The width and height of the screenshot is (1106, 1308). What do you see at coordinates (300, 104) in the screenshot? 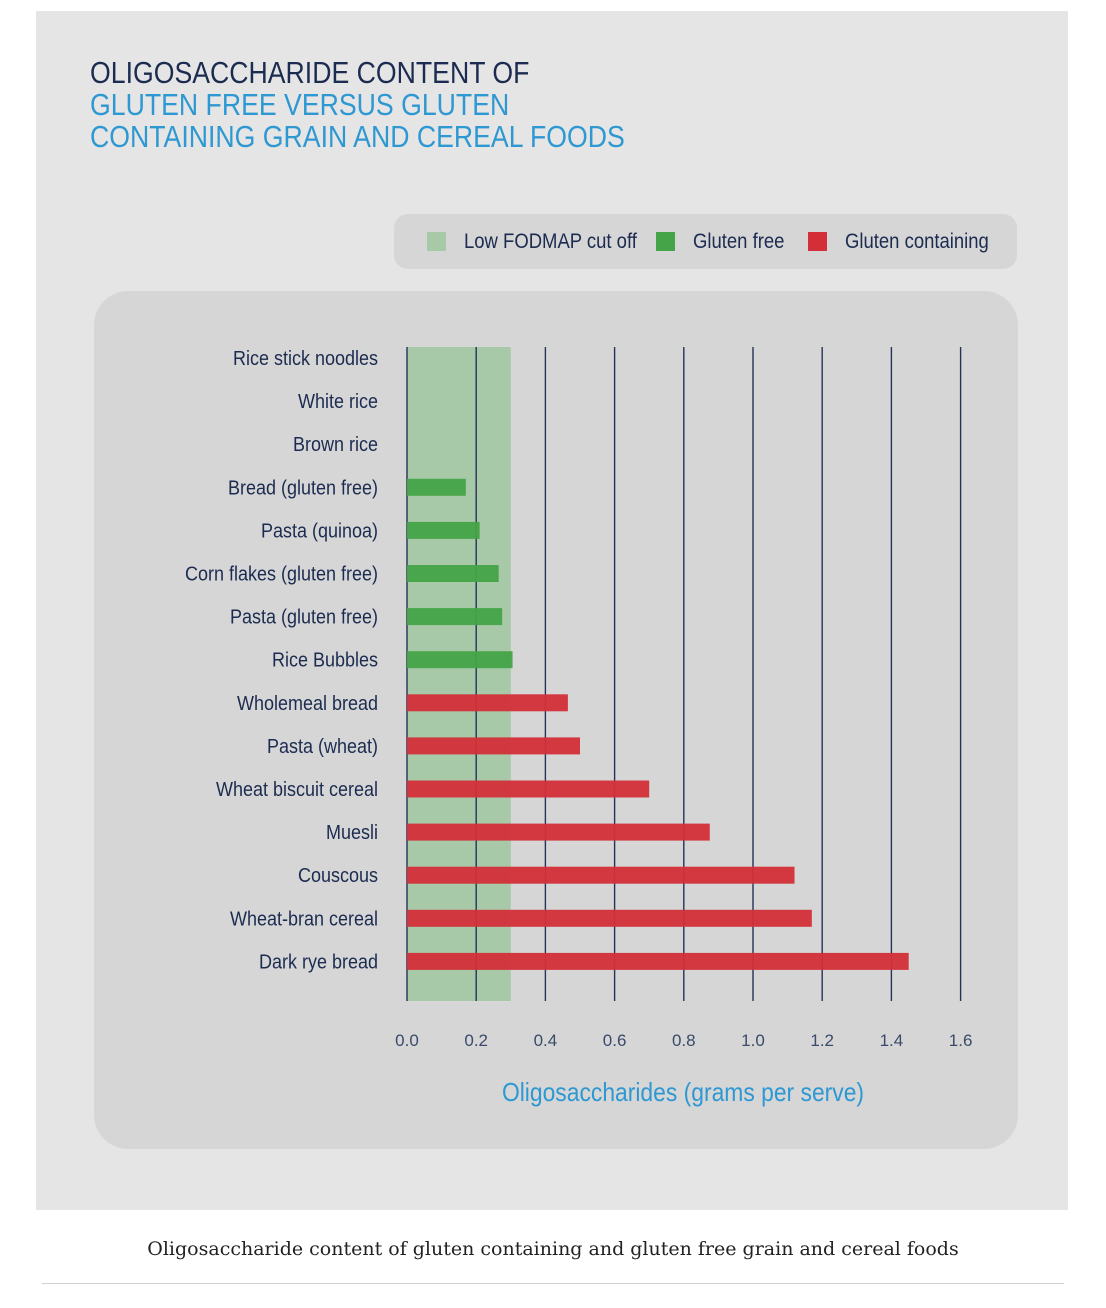
I see `chart-title-line-2: GLUTEN FREE VERSUS GLUTEN` at bounding box center [300, 104].